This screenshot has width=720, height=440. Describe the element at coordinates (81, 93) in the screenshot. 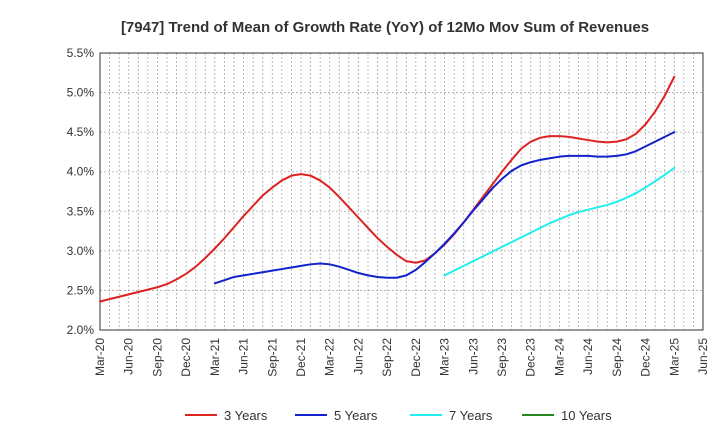

I see `y-tick-label: 5.0%` at that location.